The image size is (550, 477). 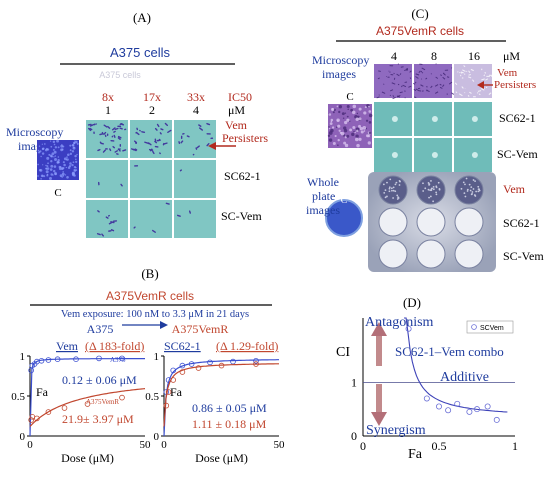 What do you see at coordinates (240, 97) in the screenshot?
I see `ic50-label: IC50` at bounding box center [240, 97].